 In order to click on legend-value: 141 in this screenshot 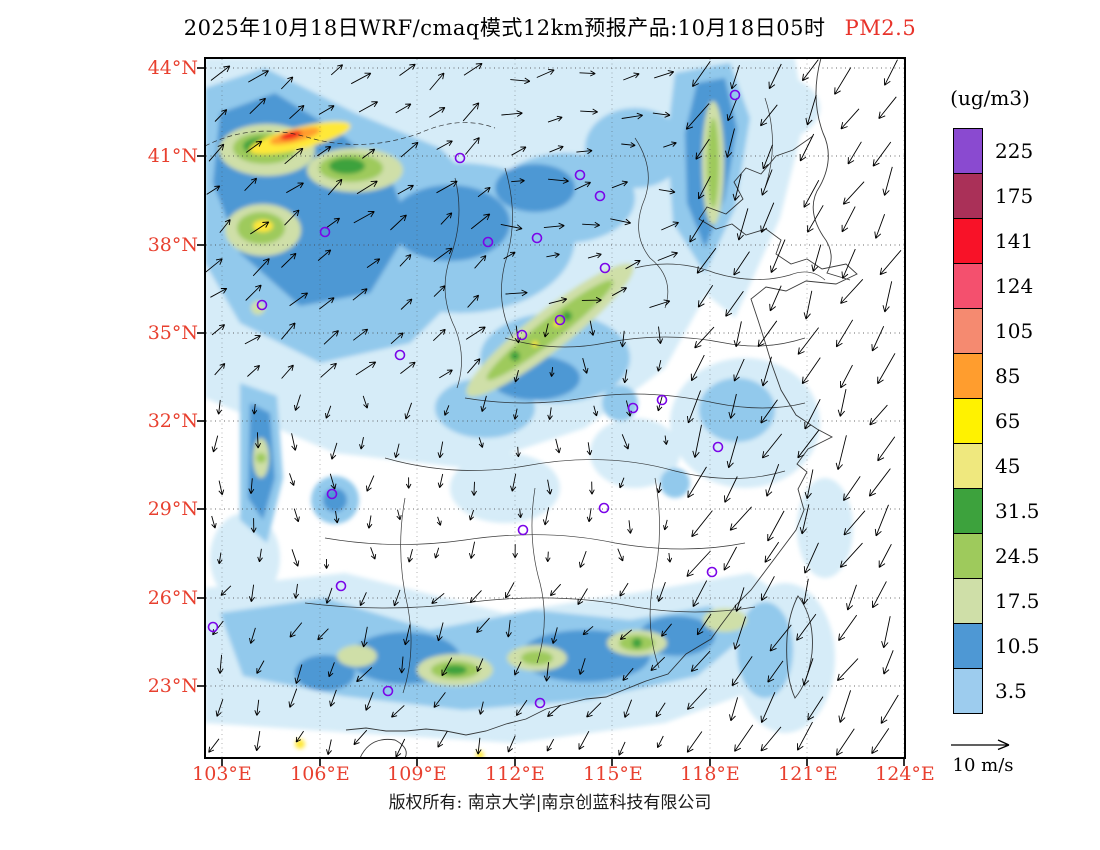, I will do `click(1014, 241)`.